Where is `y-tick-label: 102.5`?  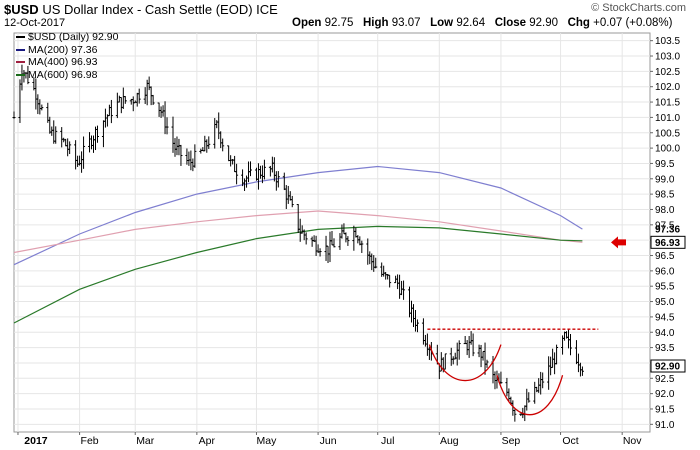 y-tick-label: 102.5 is located at coordinates (667, 72).